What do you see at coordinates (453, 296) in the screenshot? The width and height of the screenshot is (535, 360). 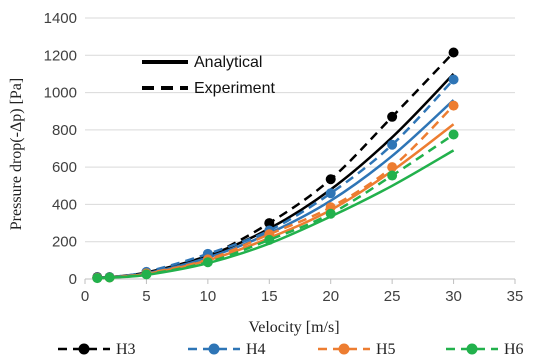 I see `x-tick-label: 30` at bounding box center [453, 296].